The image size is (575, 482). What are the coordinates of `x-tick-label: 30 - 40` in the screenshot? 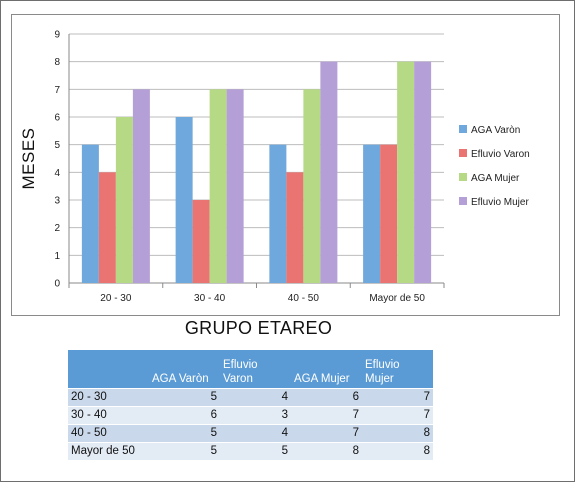 It's located at (210, 298).